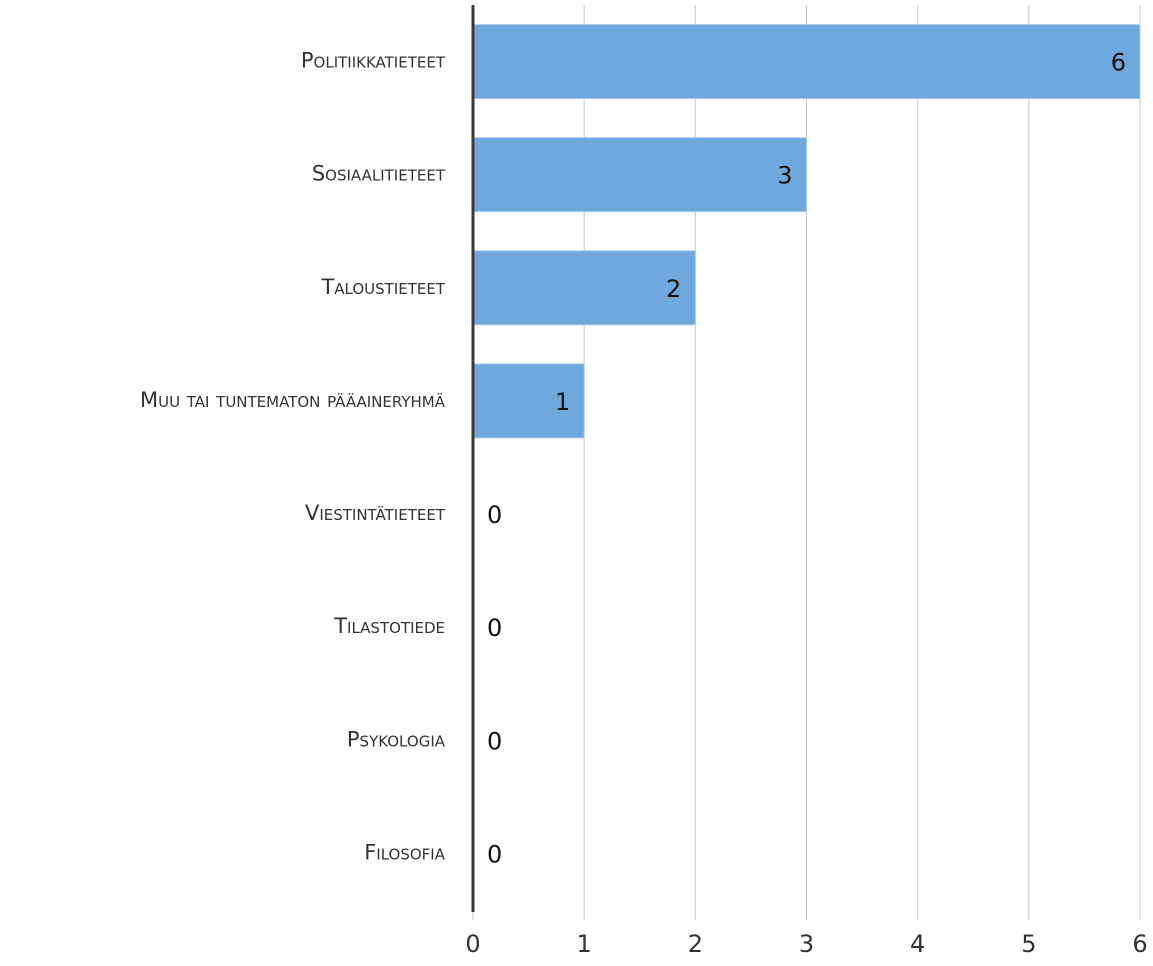 This screenshot has width=1153, height=966. What do you see at coordinates (382, 287) in the screenshot?
I see `y-tick-label: Taloustieteet` at bounding box center [382, 287].